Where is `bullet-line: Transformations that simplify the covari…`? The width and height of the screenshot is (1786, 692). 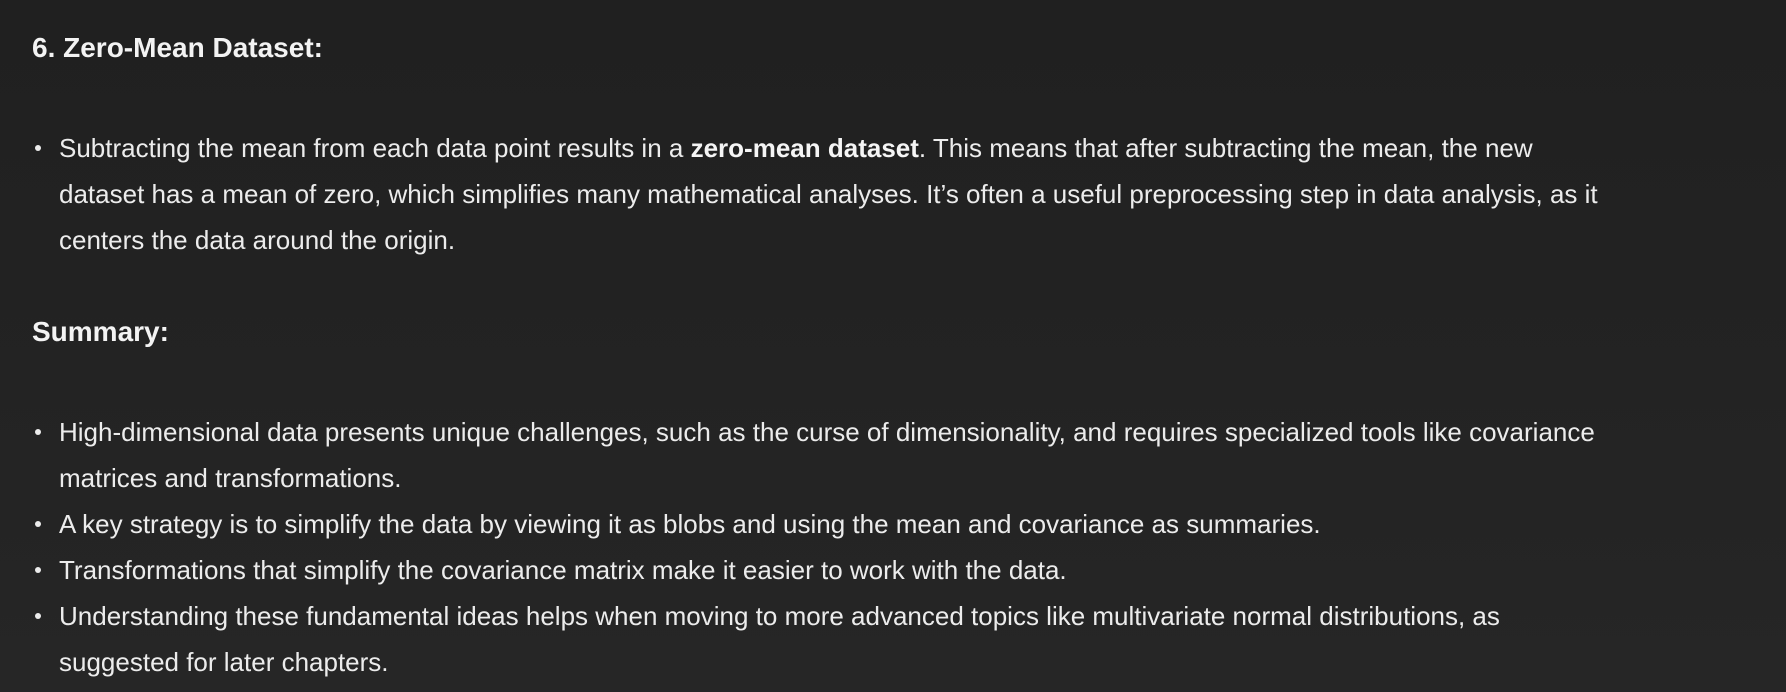
bullet-line: Transformations that simplify the covari… is located at coordinates (563, 570).